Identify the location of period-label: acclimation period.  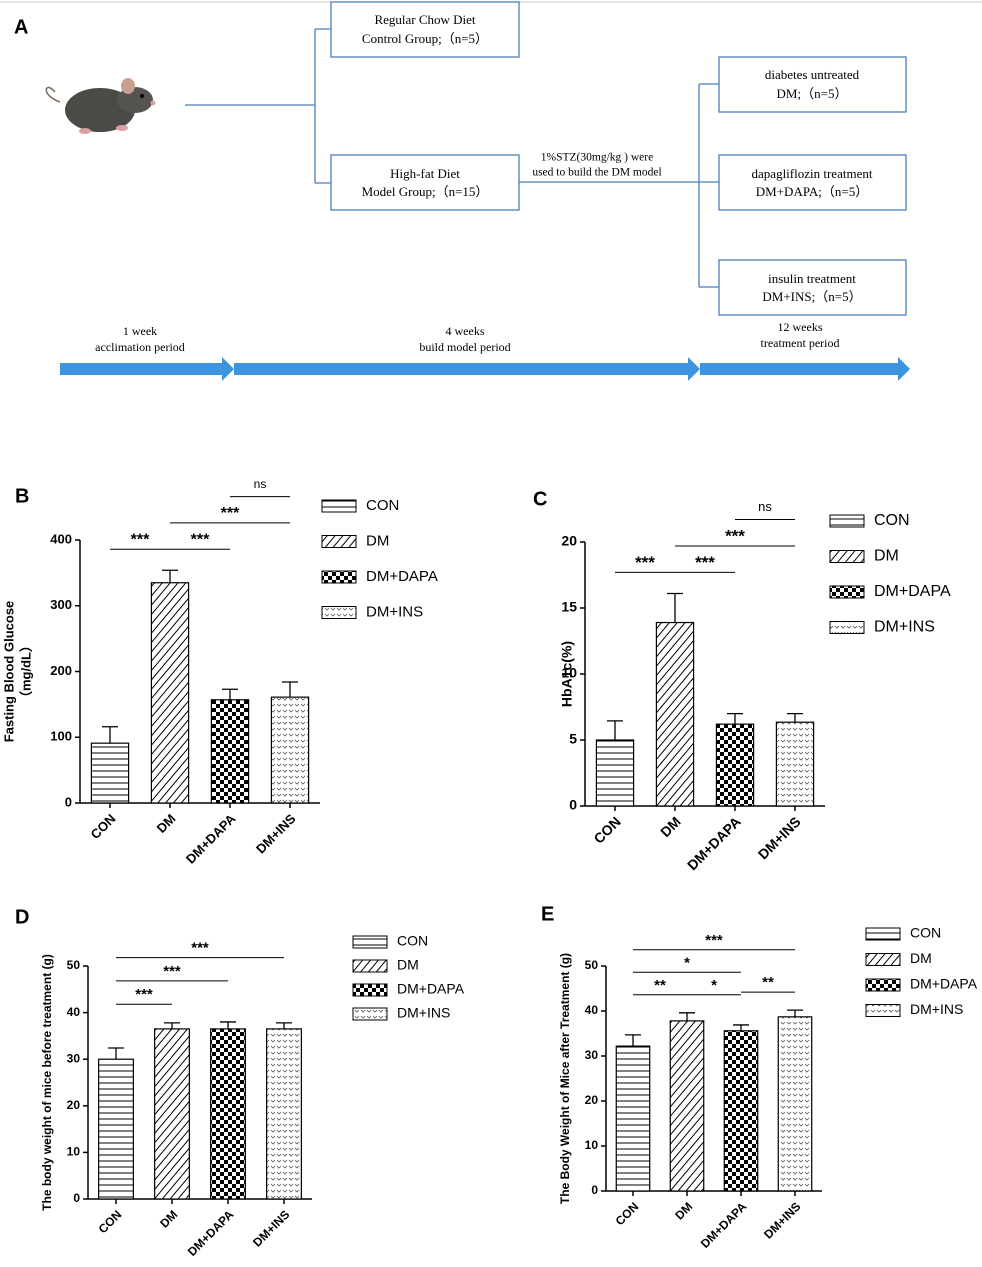
(140, 347).